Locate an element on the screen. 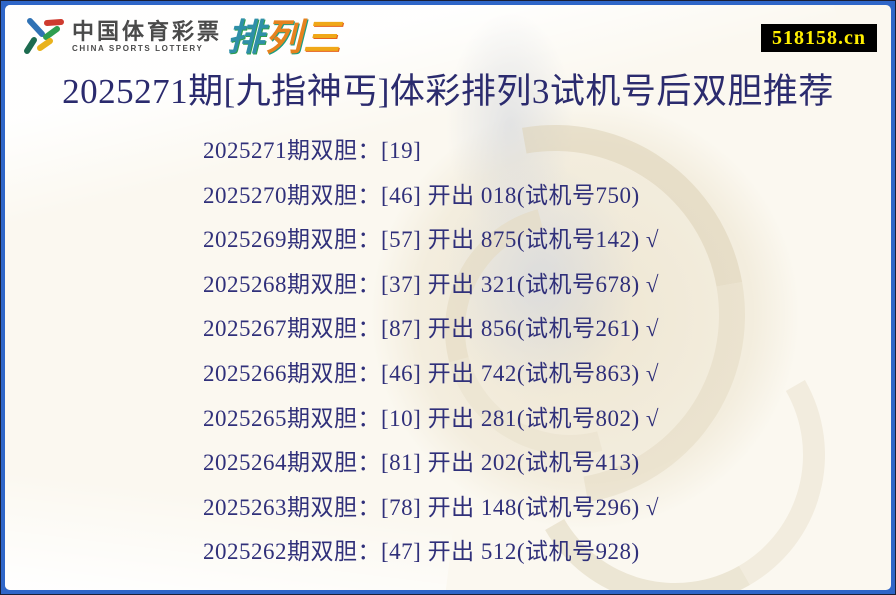 This screenshot has width=896, height=595. list-item: 2025269期双胆：[57] 开出 875(试机号142) √ is located at coordinates (431, 240).